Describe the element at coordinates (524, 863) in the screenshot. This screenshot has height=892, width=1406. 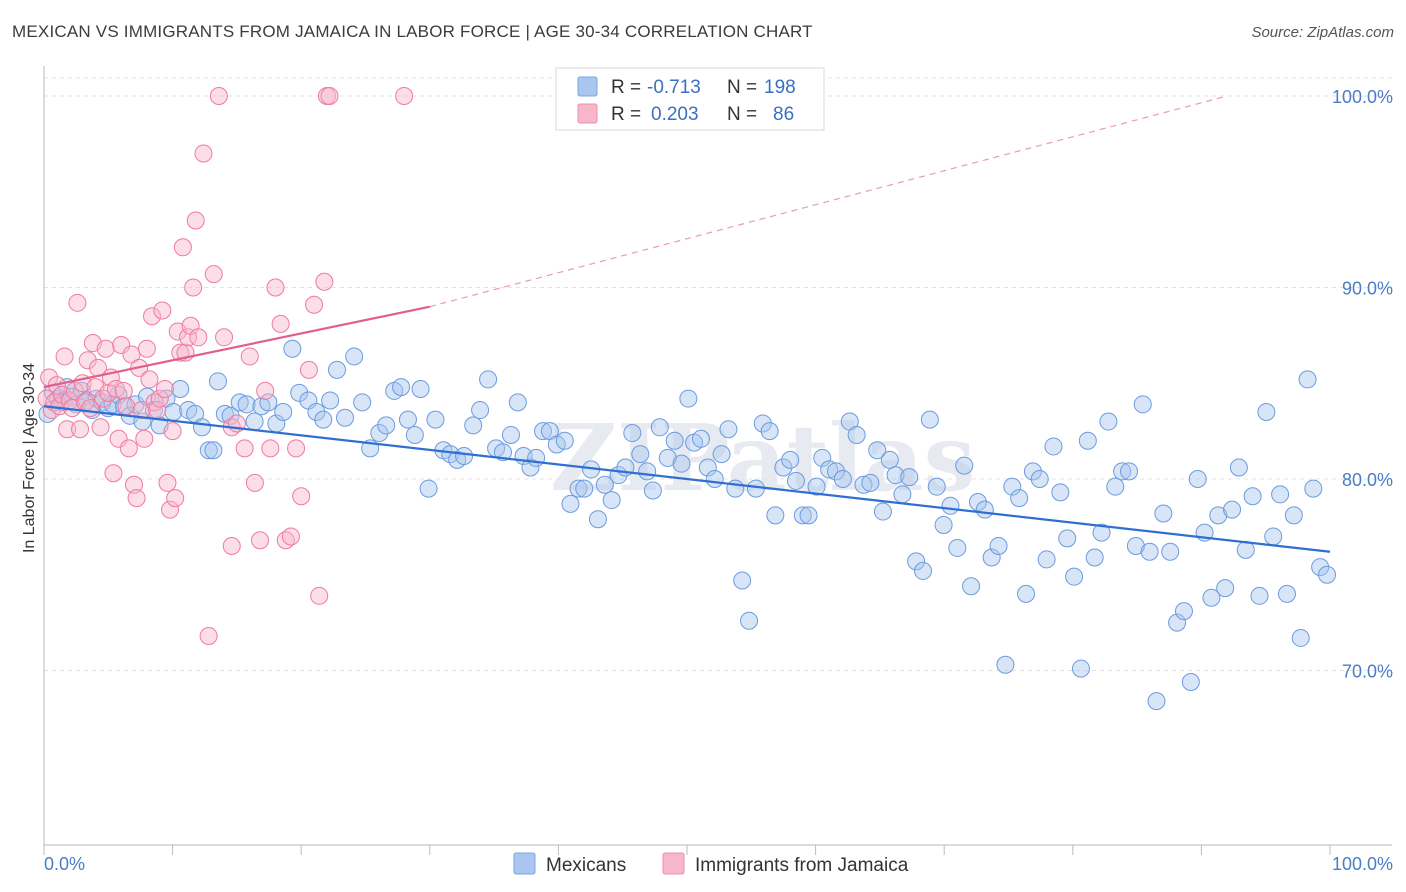
I see `bottom-legend-swatch-mexicans` at that location.